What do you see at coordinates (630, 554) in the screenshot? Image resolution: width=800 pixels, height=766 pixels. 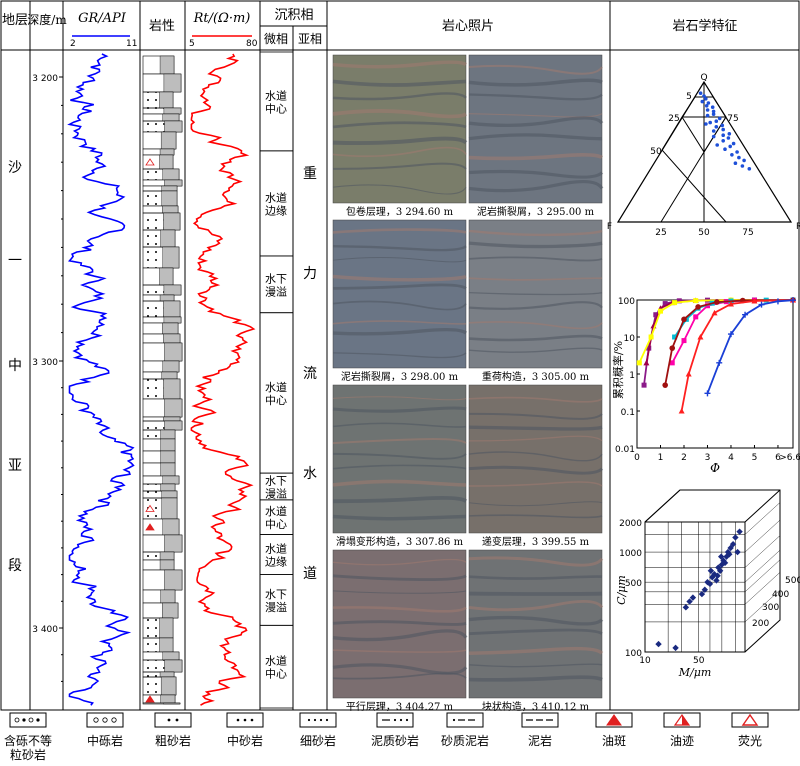 I see `cm-y-tick-label: 1000` at bounding box center [630, 554].